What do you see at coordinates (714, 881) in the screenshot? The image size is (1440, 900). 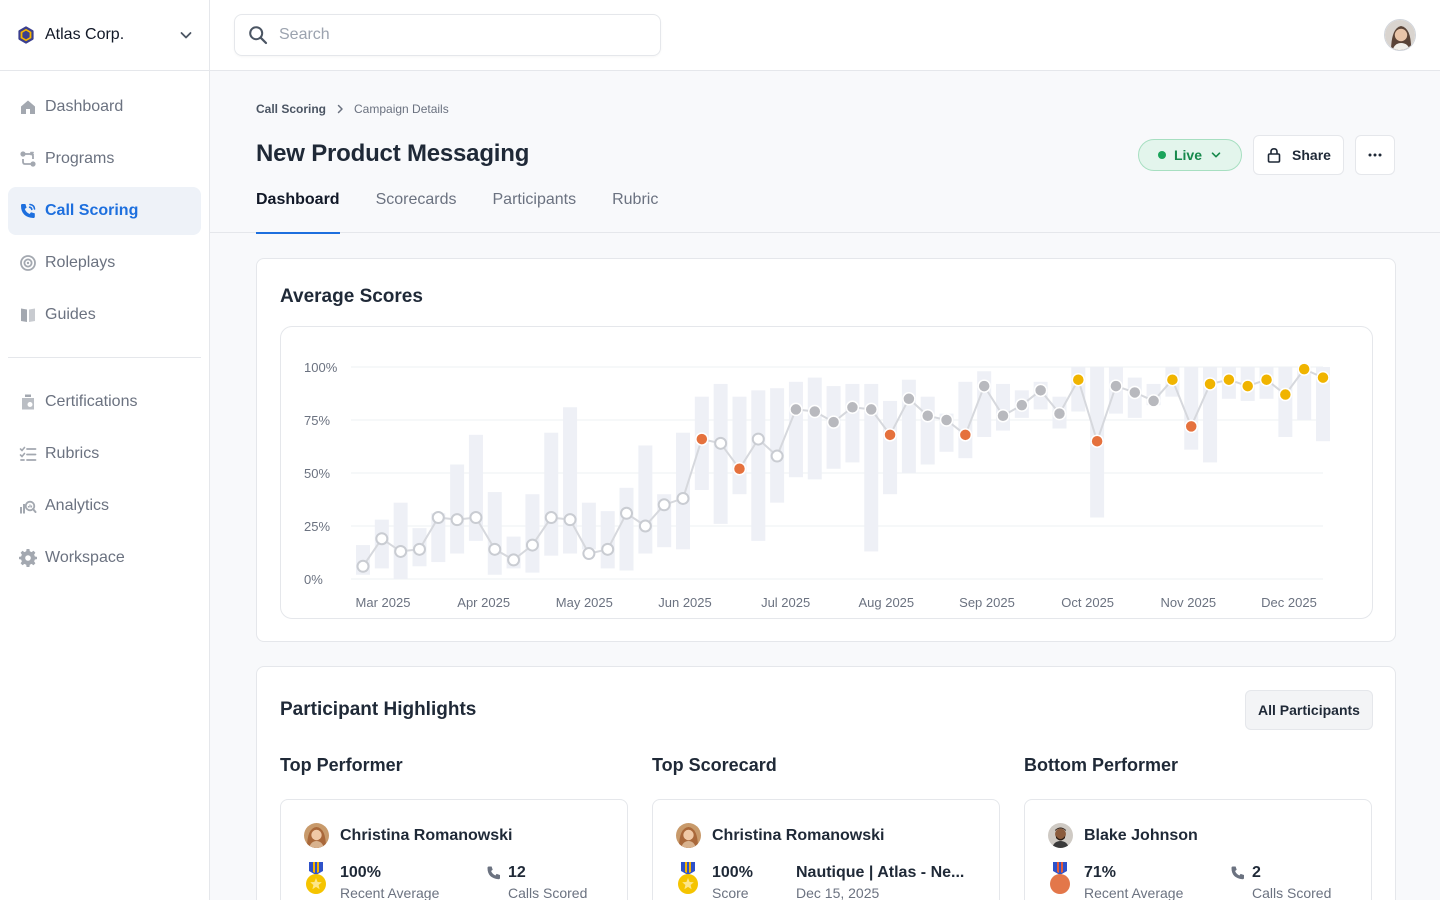 I see `stat-score: 100% Score` at bounding box center [714, 881].